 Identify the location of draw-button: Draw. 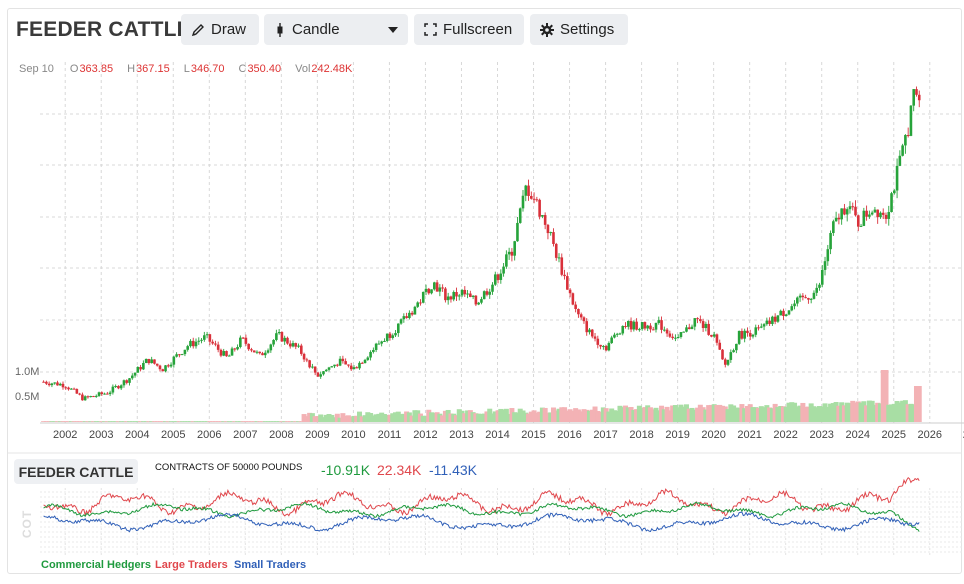
(220, 29).